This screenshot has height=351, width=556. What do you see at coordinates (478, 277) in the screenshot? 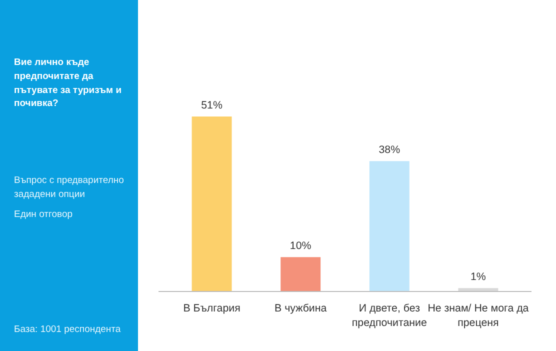
I see `data-label: 1%` at bounding box center [478, 277].